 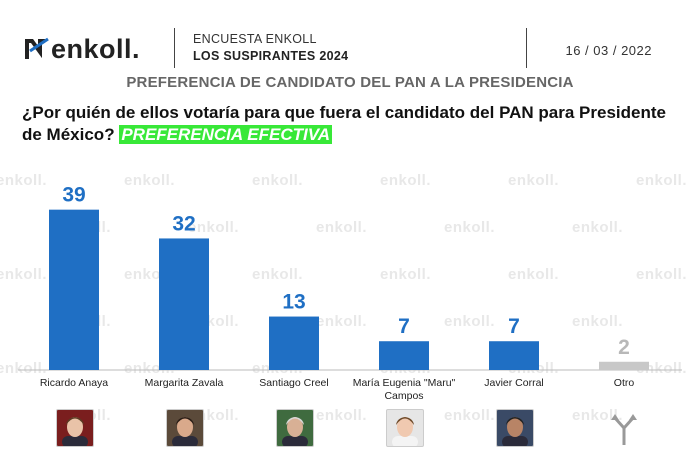 What do you see at coordinates (226, 134) in the screenshot?
I see `question-highlight: PREFERENCIA EFECTIVA` at bounding box center [226, 134].